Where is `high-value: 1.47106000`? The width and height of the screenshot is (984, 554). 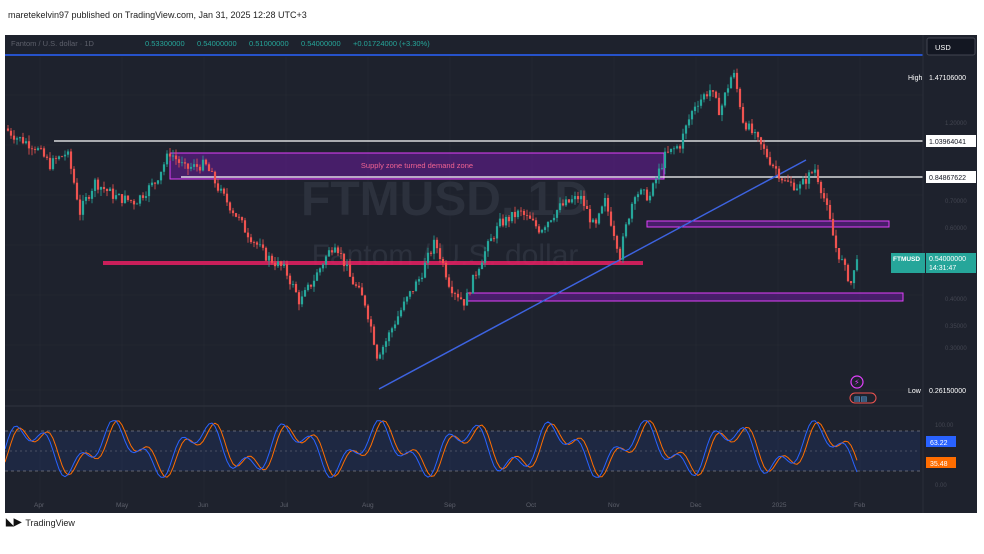 high-value: 1.47106000 is located at coordinates (947, 78).